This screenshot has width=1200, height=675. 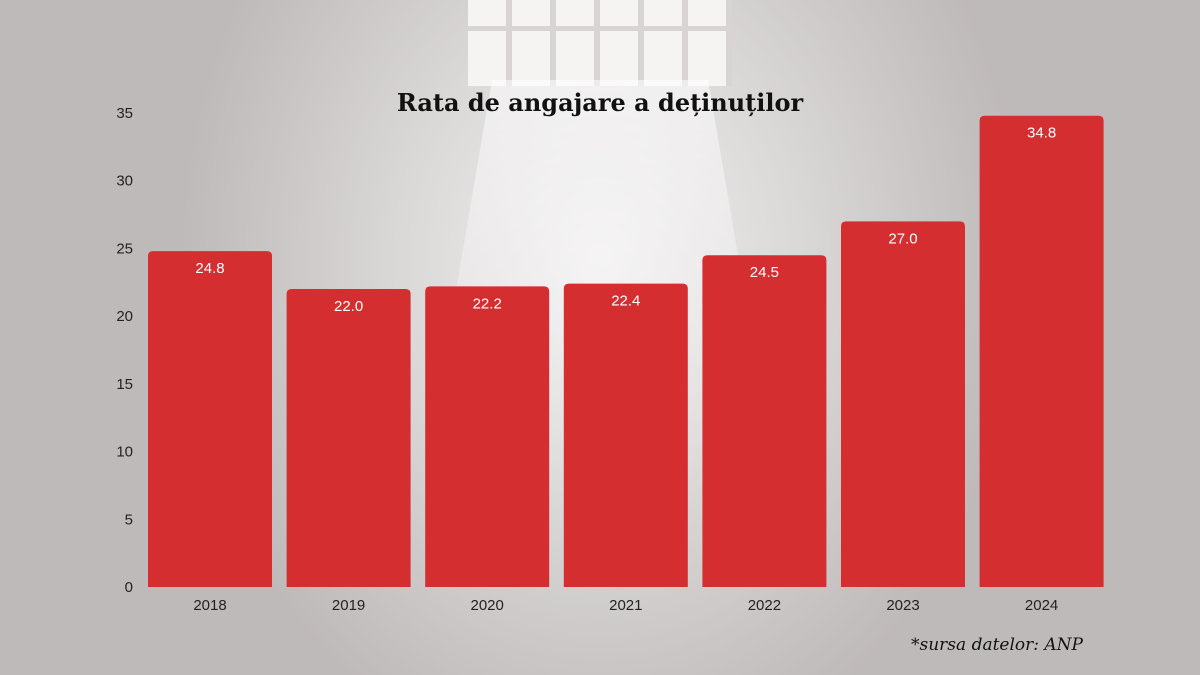 I want to click on chart-title: Rata de angajare a deținuților, so click(x=600, y=102).